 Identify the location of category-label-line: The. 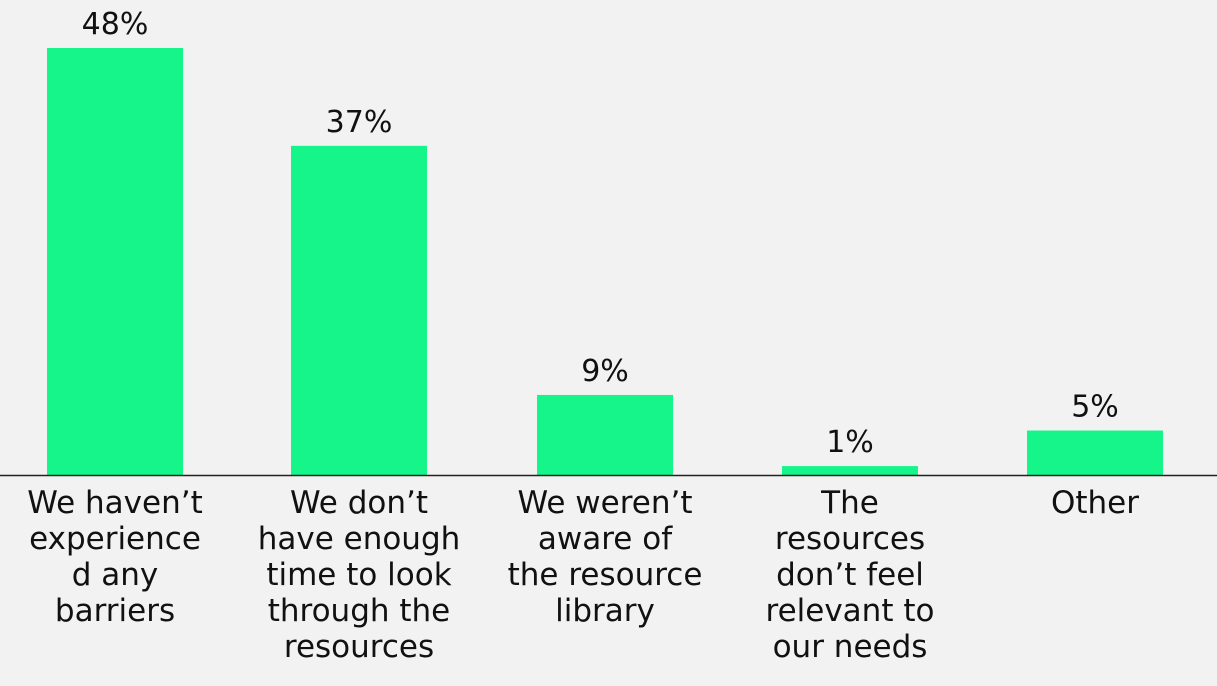
(850, 503).